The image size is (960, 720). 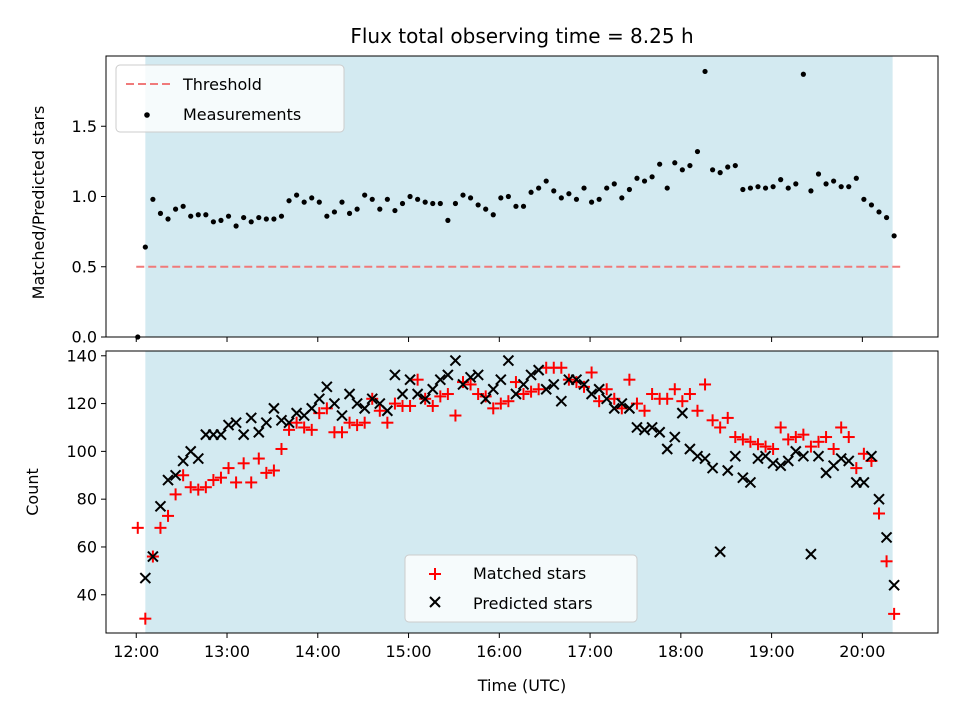 I want to click on legend-measurements-swatch, so click(x=147, y=115).